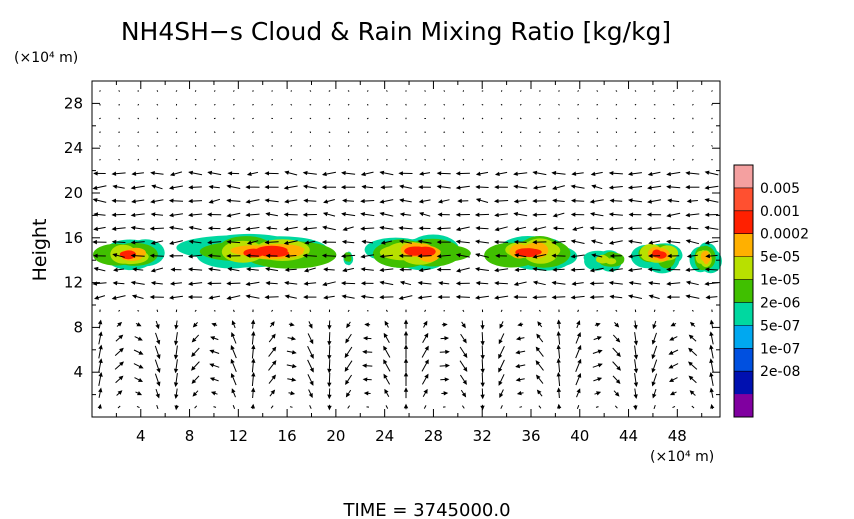  I want to click on colorbar-swatch, so click(743, 177).